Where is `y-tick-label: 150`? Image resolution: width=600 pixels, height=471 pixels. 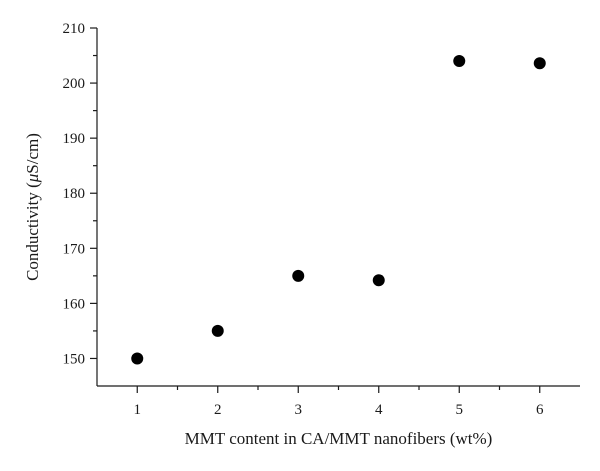 y-tick-label: 150 is located at coordinates (74, 359).